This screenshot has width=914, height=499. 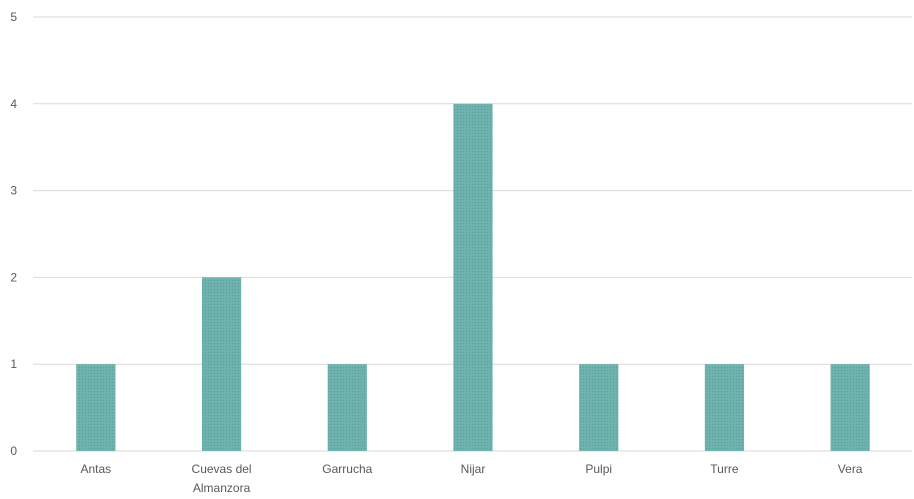 I want to click on y-tick-label: 3, so click(x=13, y=191).